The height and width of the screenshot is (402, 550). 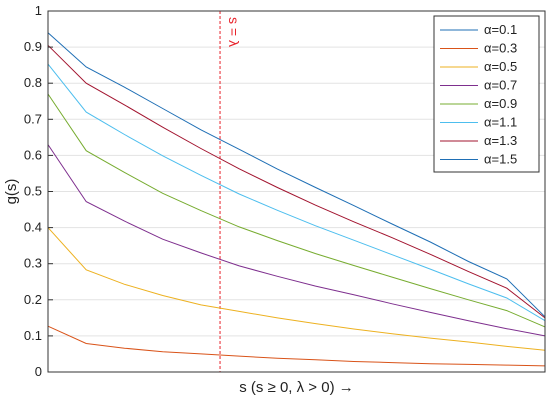 I want to click on y-tick-label: 0.1, so click(x=33, y=335).